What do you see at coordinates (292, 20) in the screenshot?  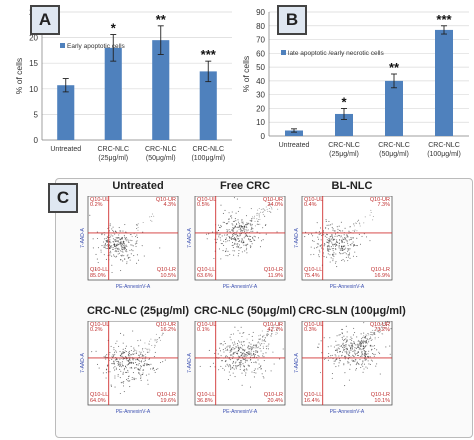 I see `panel-b-label: B` at bounding box center [292, 20].